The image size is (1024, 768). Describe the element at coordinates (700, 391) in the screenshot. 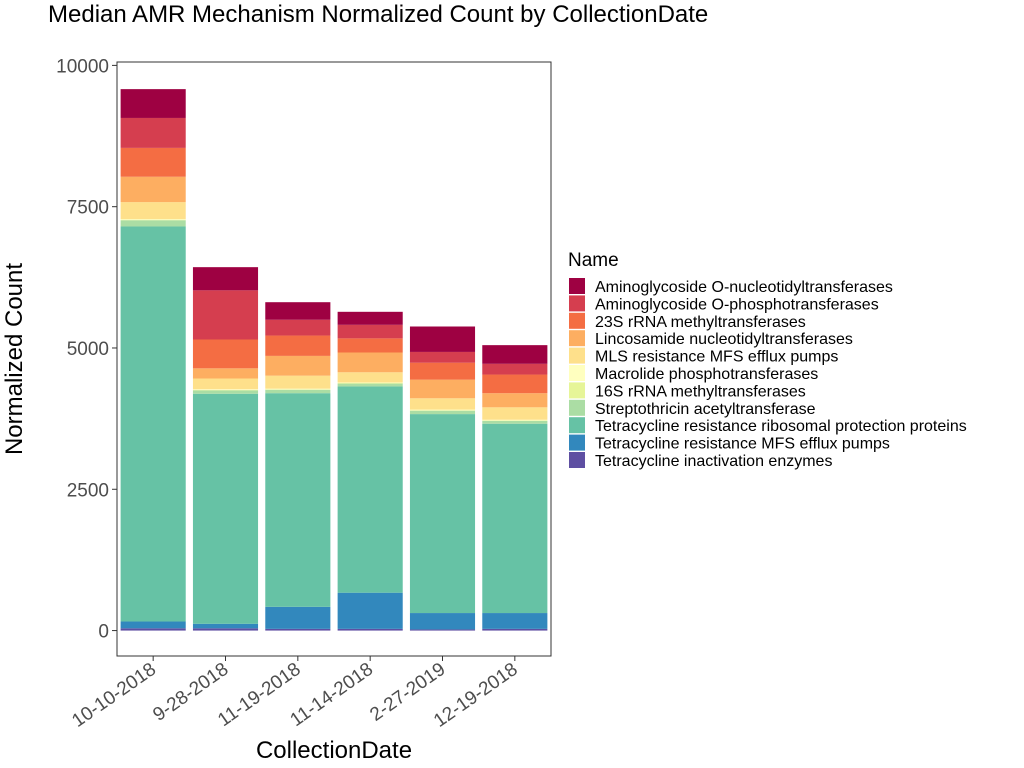

I see `legend-label: 16S rRNA methyltransferases` at that location.